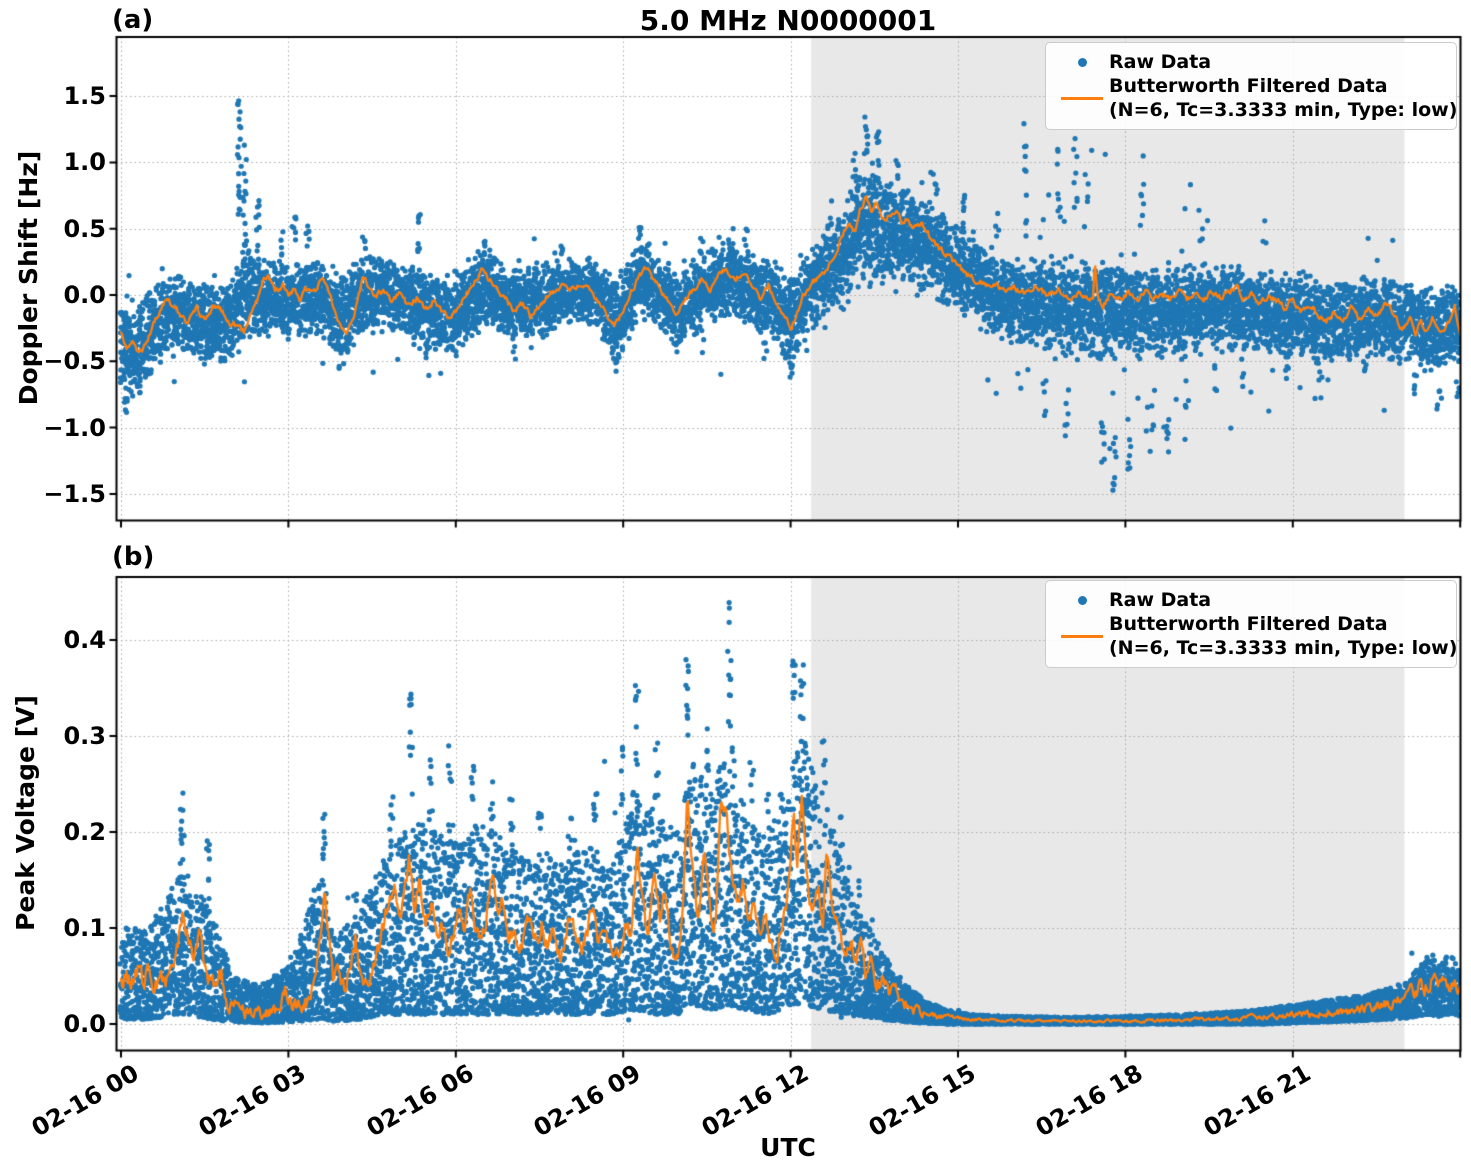 The image size is (1471, 1172). What do you see at coordinates (84, 832) in the screenshot?
I see `y-tick-label: 0.2` at bounding box center [84, 832].